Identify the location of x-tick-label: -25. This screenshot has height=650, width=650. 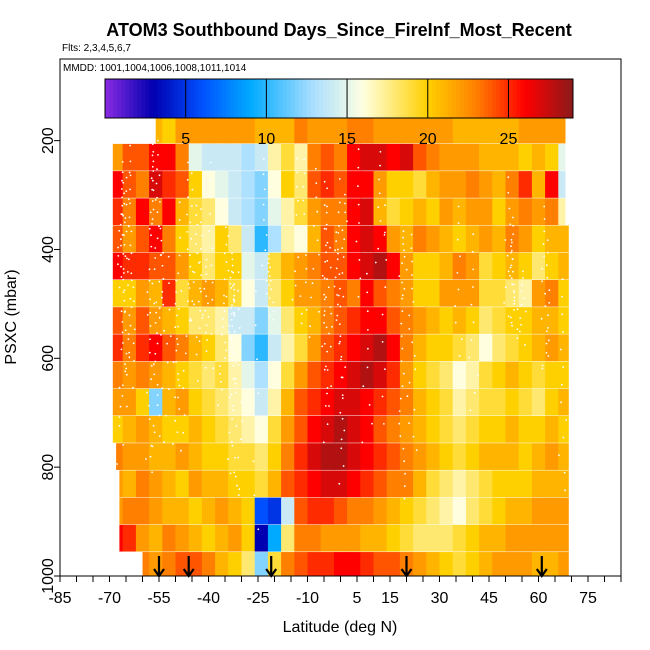
(257, 598).